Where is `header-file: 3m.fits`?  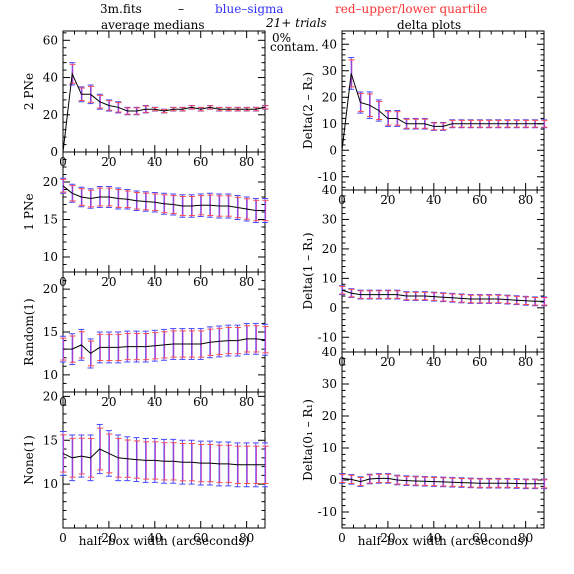 header-file: 3m.fits is located at coordinates (121, 9).